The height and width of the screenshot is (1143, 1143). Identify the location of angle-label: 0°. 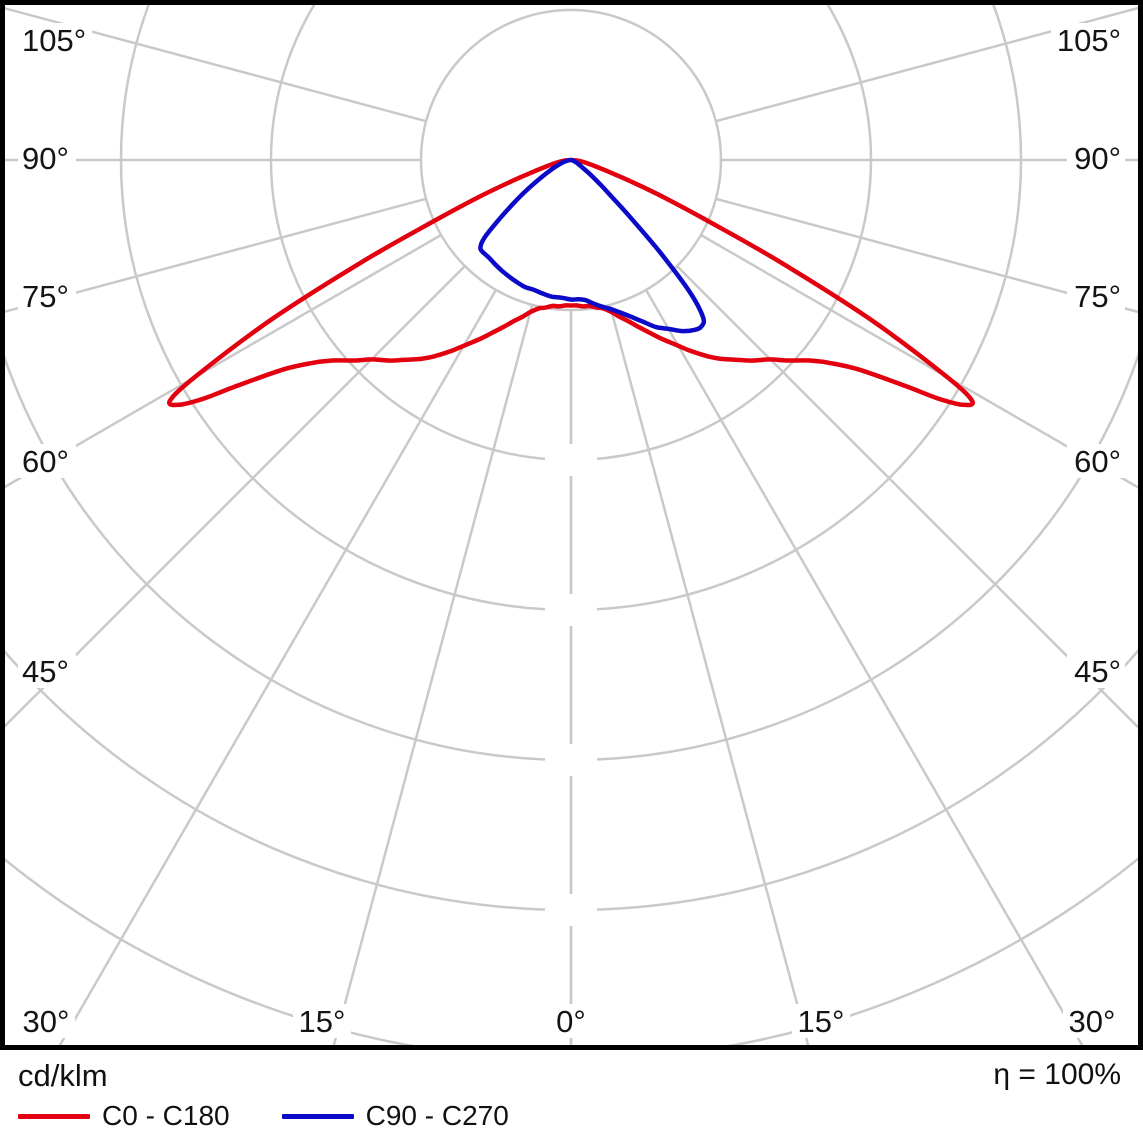
(571, 1021).